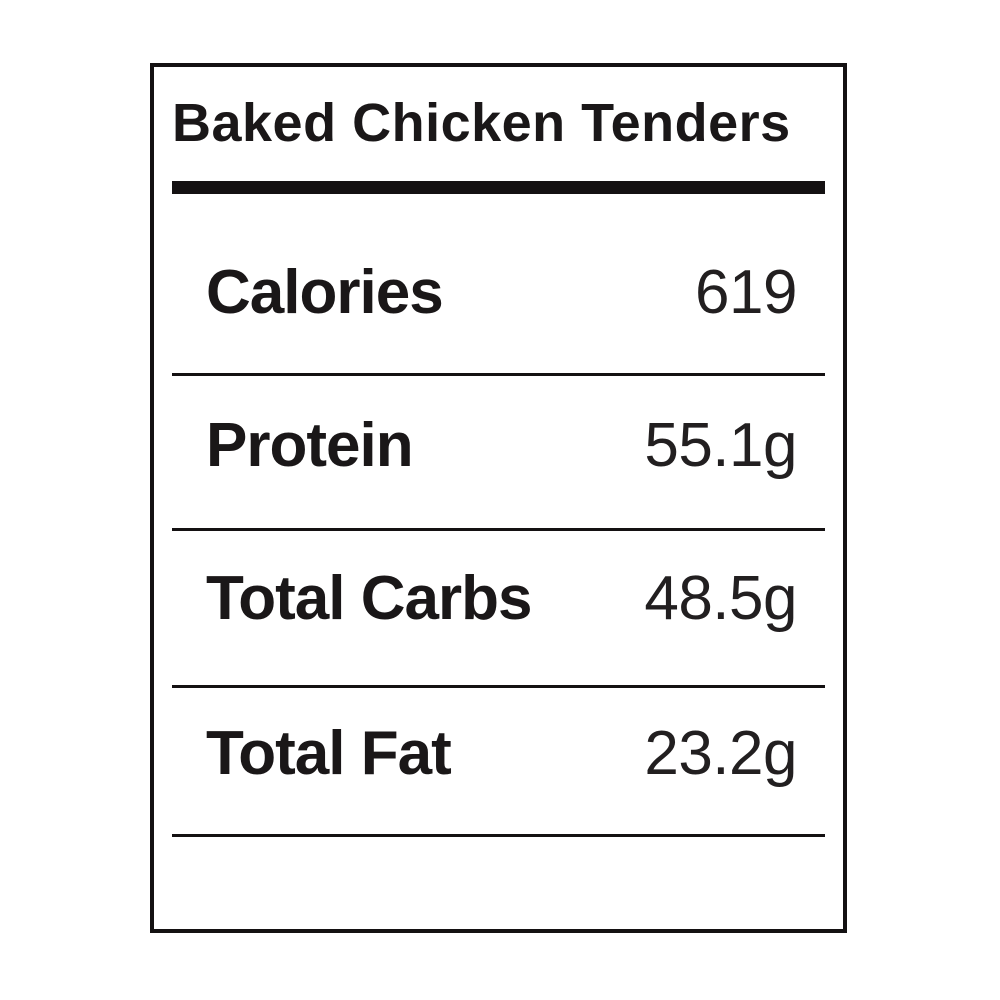 This screenshot has width=1000, height=1000. What do you see at coordinates (498, 187) in the screenshot?
I see `title-divider-rule` at bounding box center [498, 187].